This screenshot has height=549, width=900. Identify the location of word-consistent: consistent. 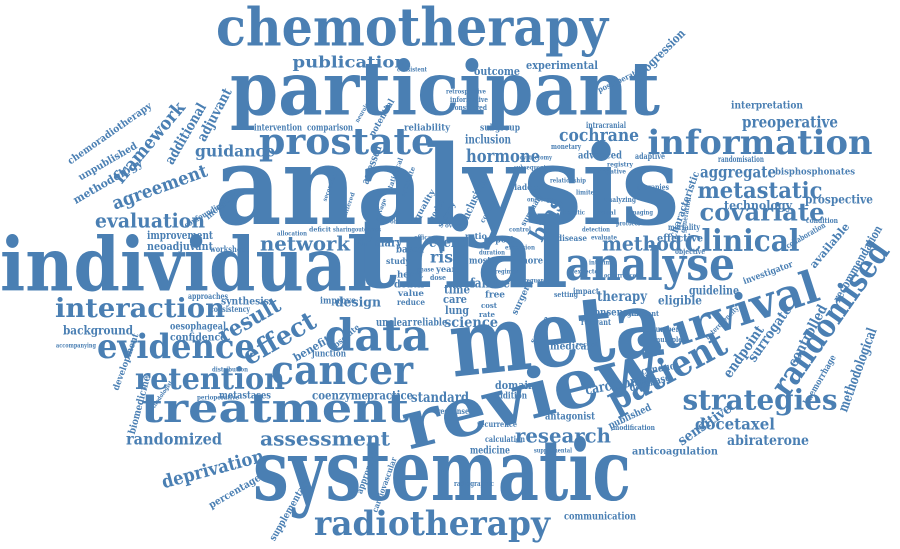
(412, 70).